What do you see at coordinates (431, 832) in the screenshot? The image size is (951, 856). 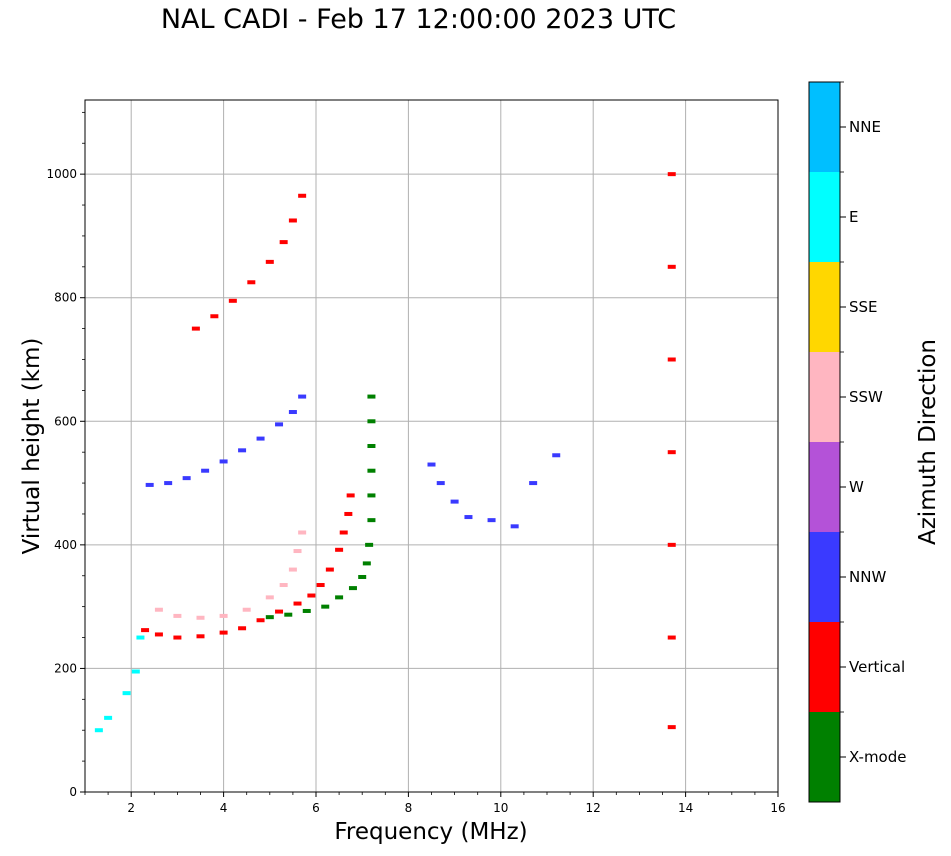 I see `x-axis-label: Frequency (MHz)` at bounding box center [431, 832].